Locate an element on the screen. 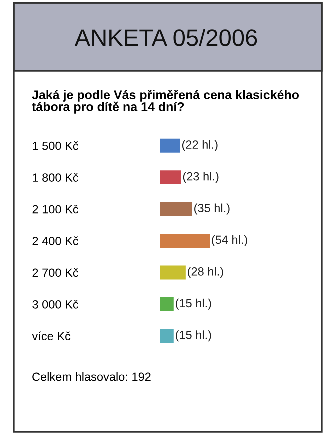  y-tick-label: 2 400 Kč is located at coordinates (55, 241).